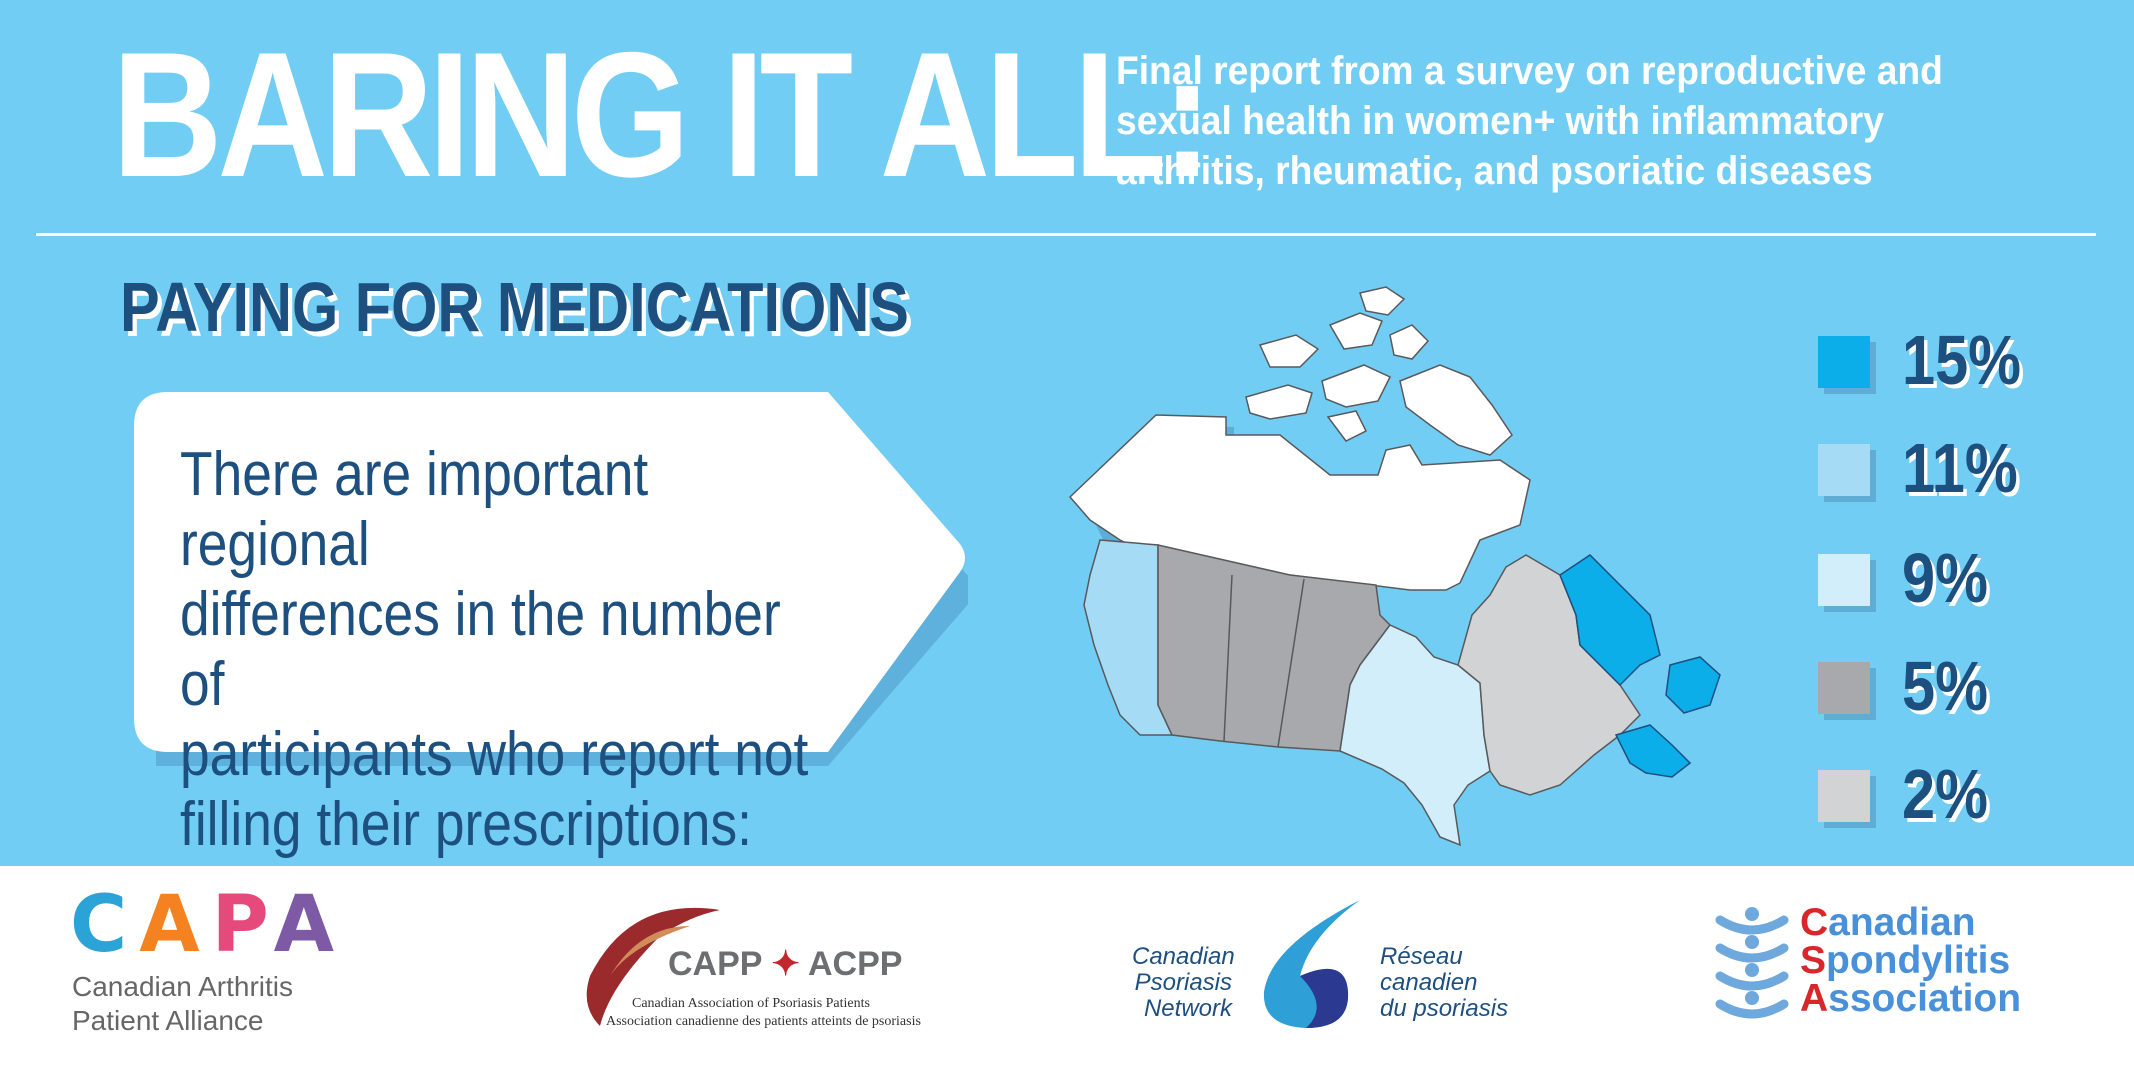 This screenshot has width=2134, height=1067. I want to click on callout-box, so click(551, 579).